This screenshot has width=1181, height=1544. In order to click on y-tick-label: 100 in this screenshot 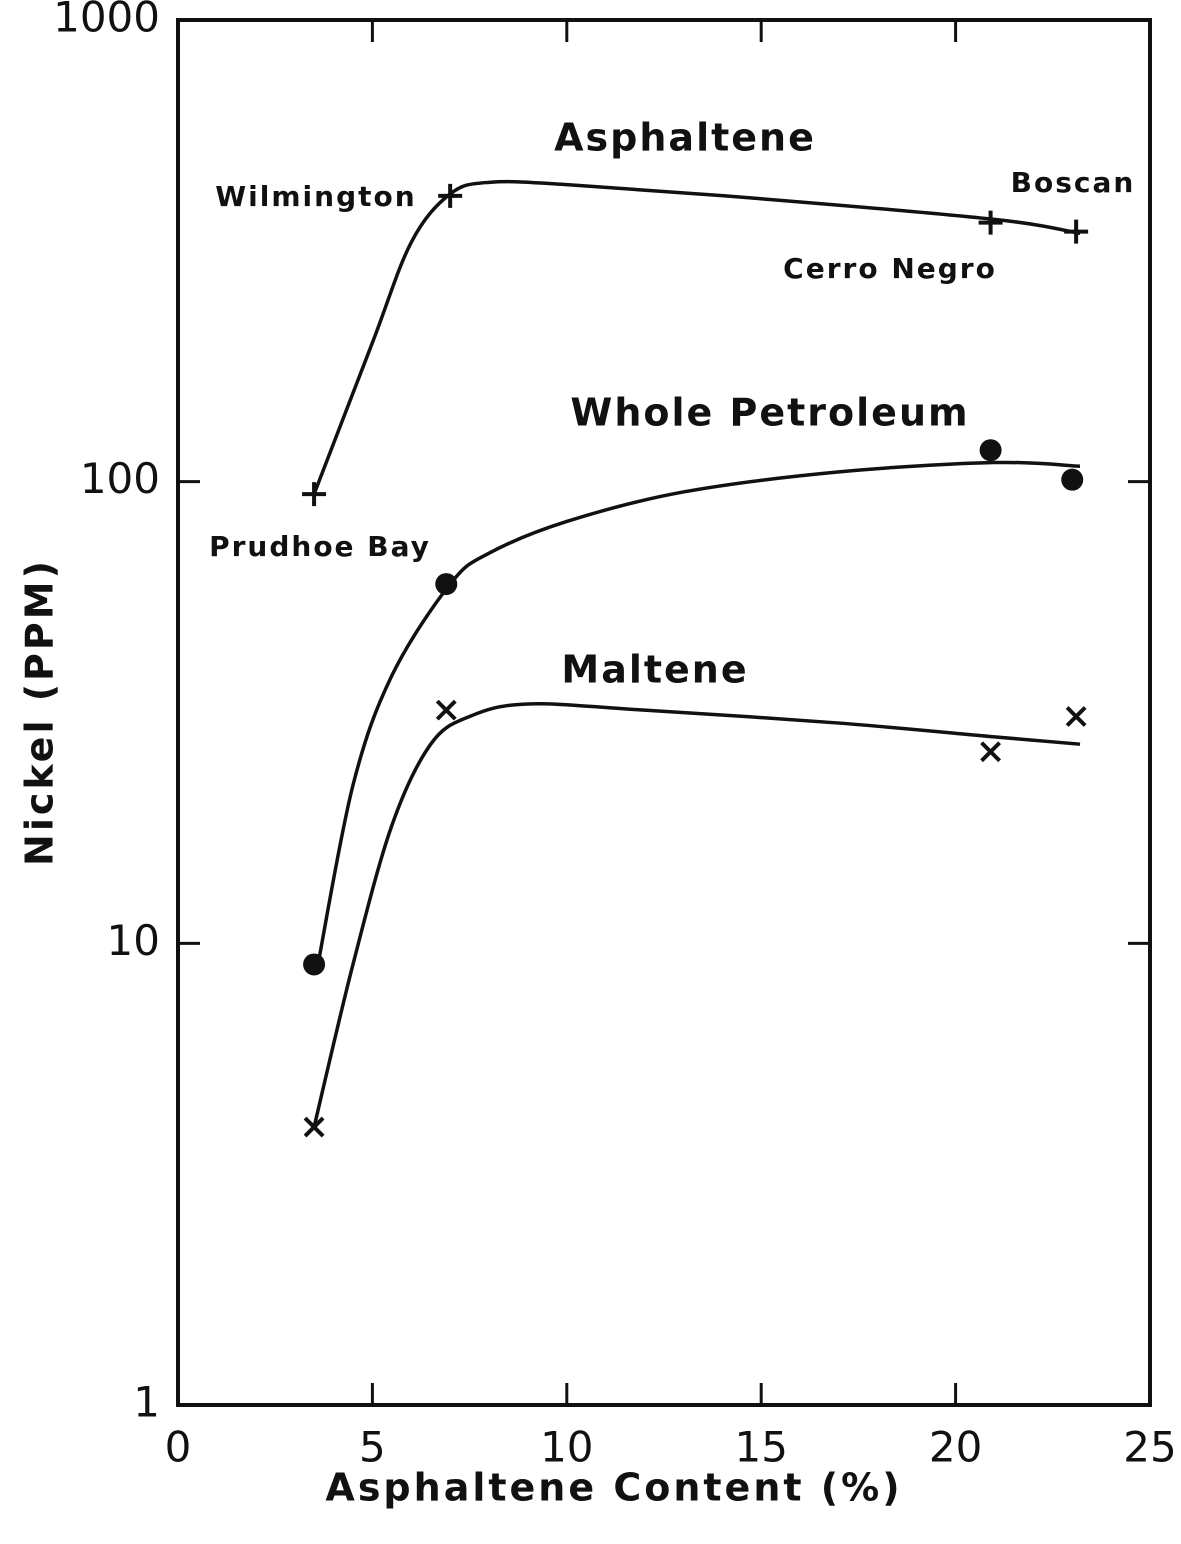, I will do `click(120, 478)`.